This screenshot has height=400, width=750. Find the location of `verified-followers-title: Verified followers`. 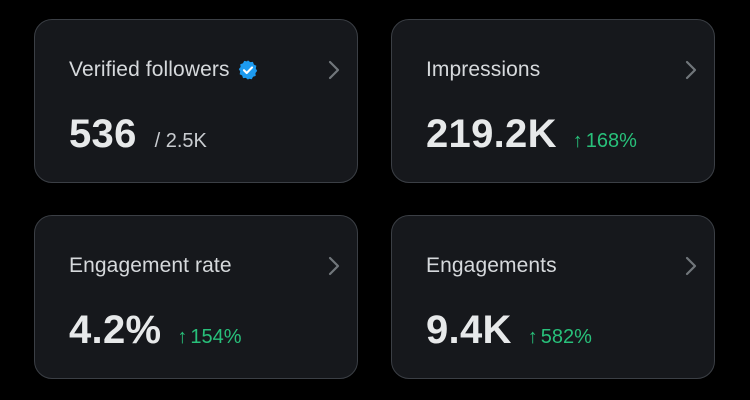

verified-followers-title: Verified followers is located at coordinates (164, 70).